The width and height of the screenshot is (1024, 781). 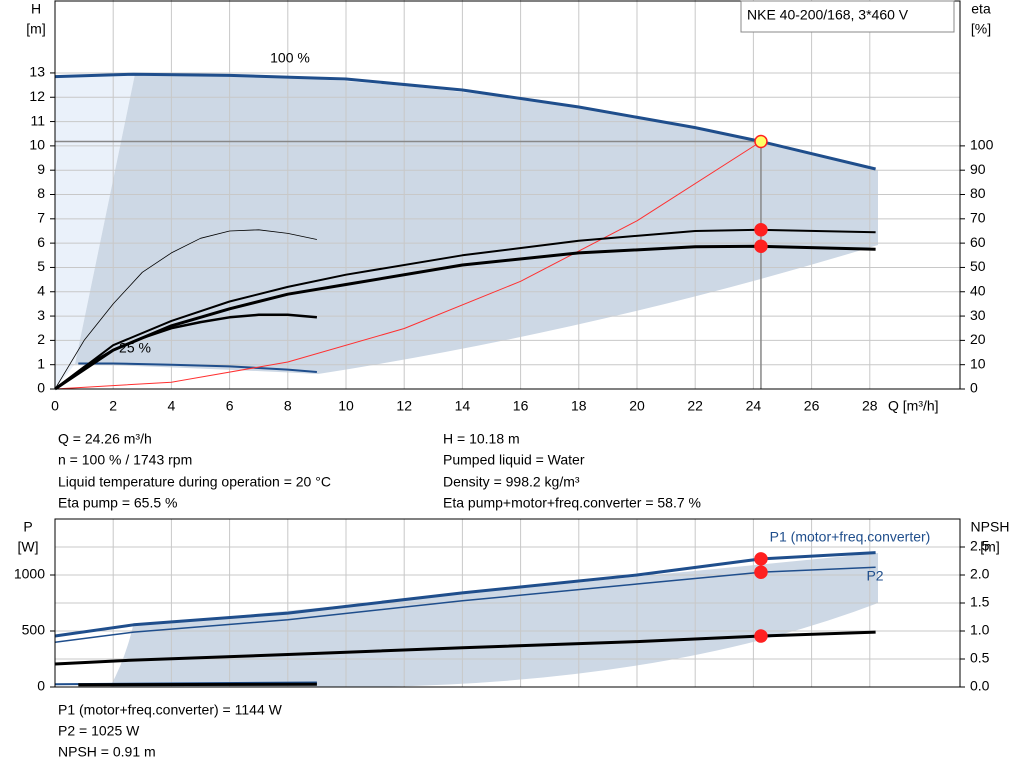 What do you see at coordinates (850, 537) in the screenshot?
I see `series-label: P1 (motor+freq.converter)` at bounding box center [850, 537].